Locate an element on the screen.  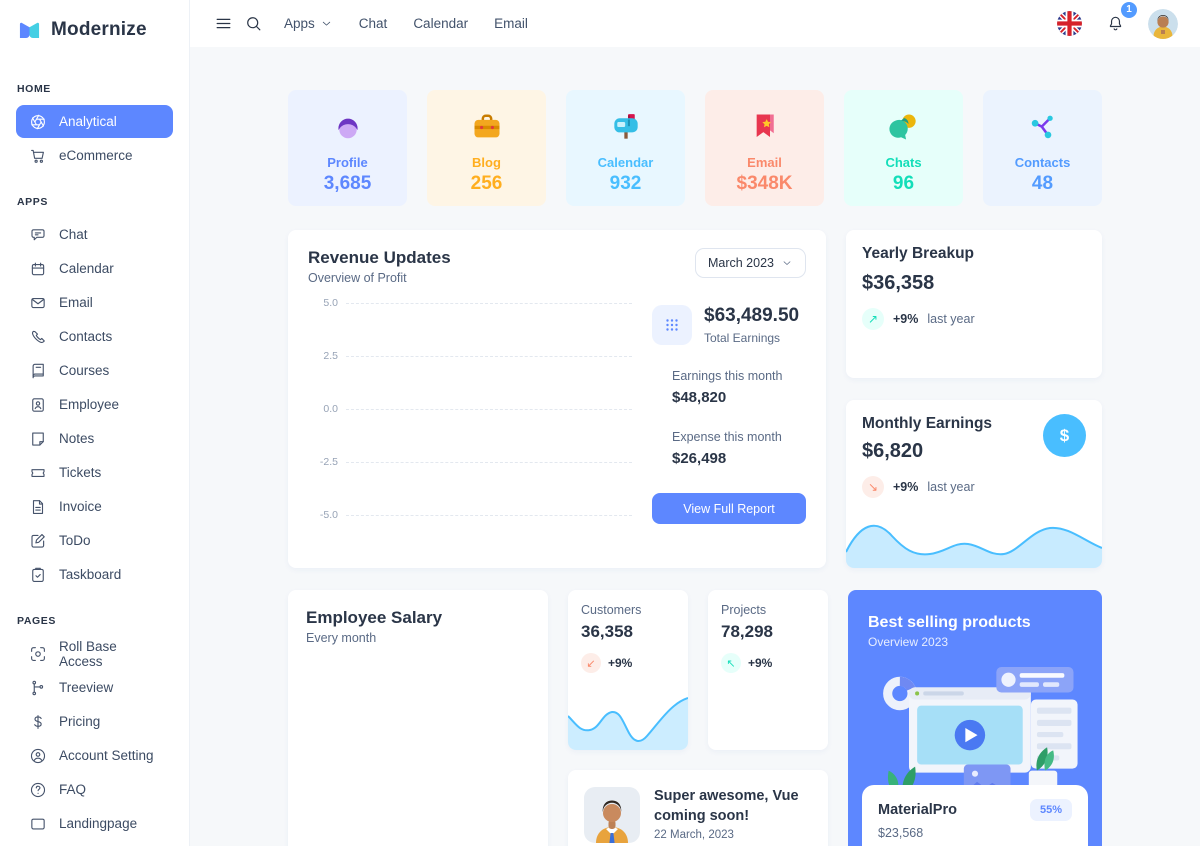
sidebar-item-label: Roll Base Access is located at coordinates (88, 653).